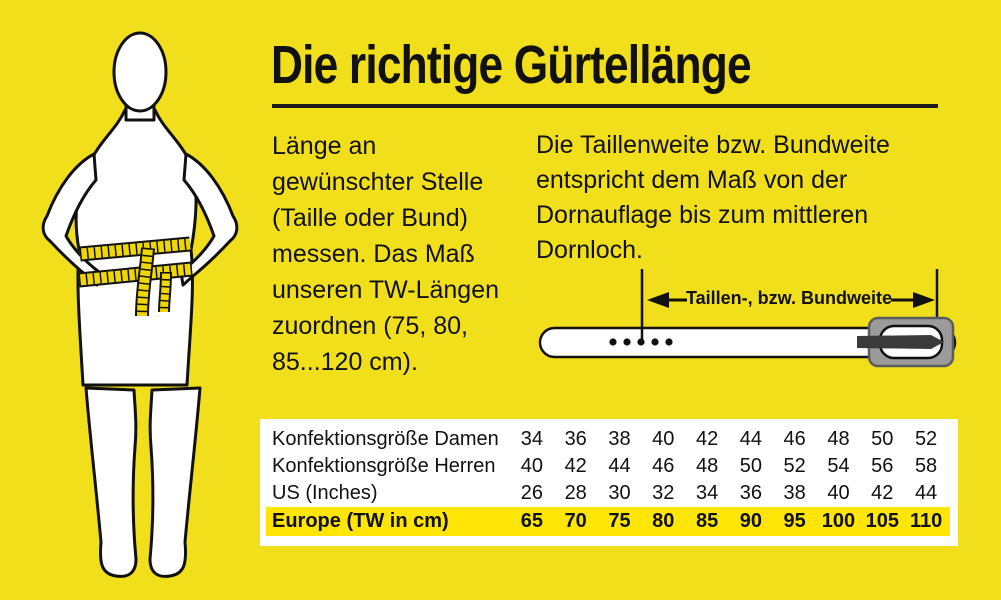 The height and width of the screenshot is (600, 1001). What do you see at coordinates (641, 342) in the screenshot?
I see `belt-holes` at bounding box center [641, 342].